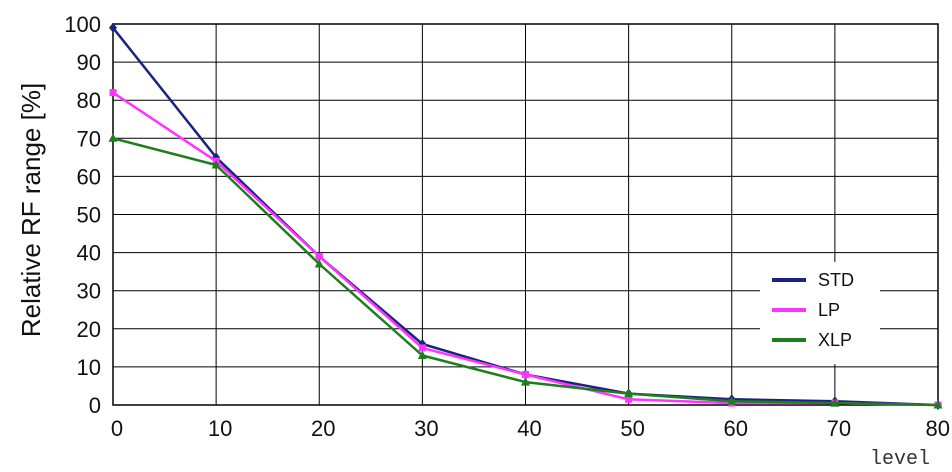 The width and height of the screenshot is (952, 472). What do you see at coordinates (82, 24) in the screenshot?
I see `y-tick-label-100: 100` at bounding box center [82, 24].